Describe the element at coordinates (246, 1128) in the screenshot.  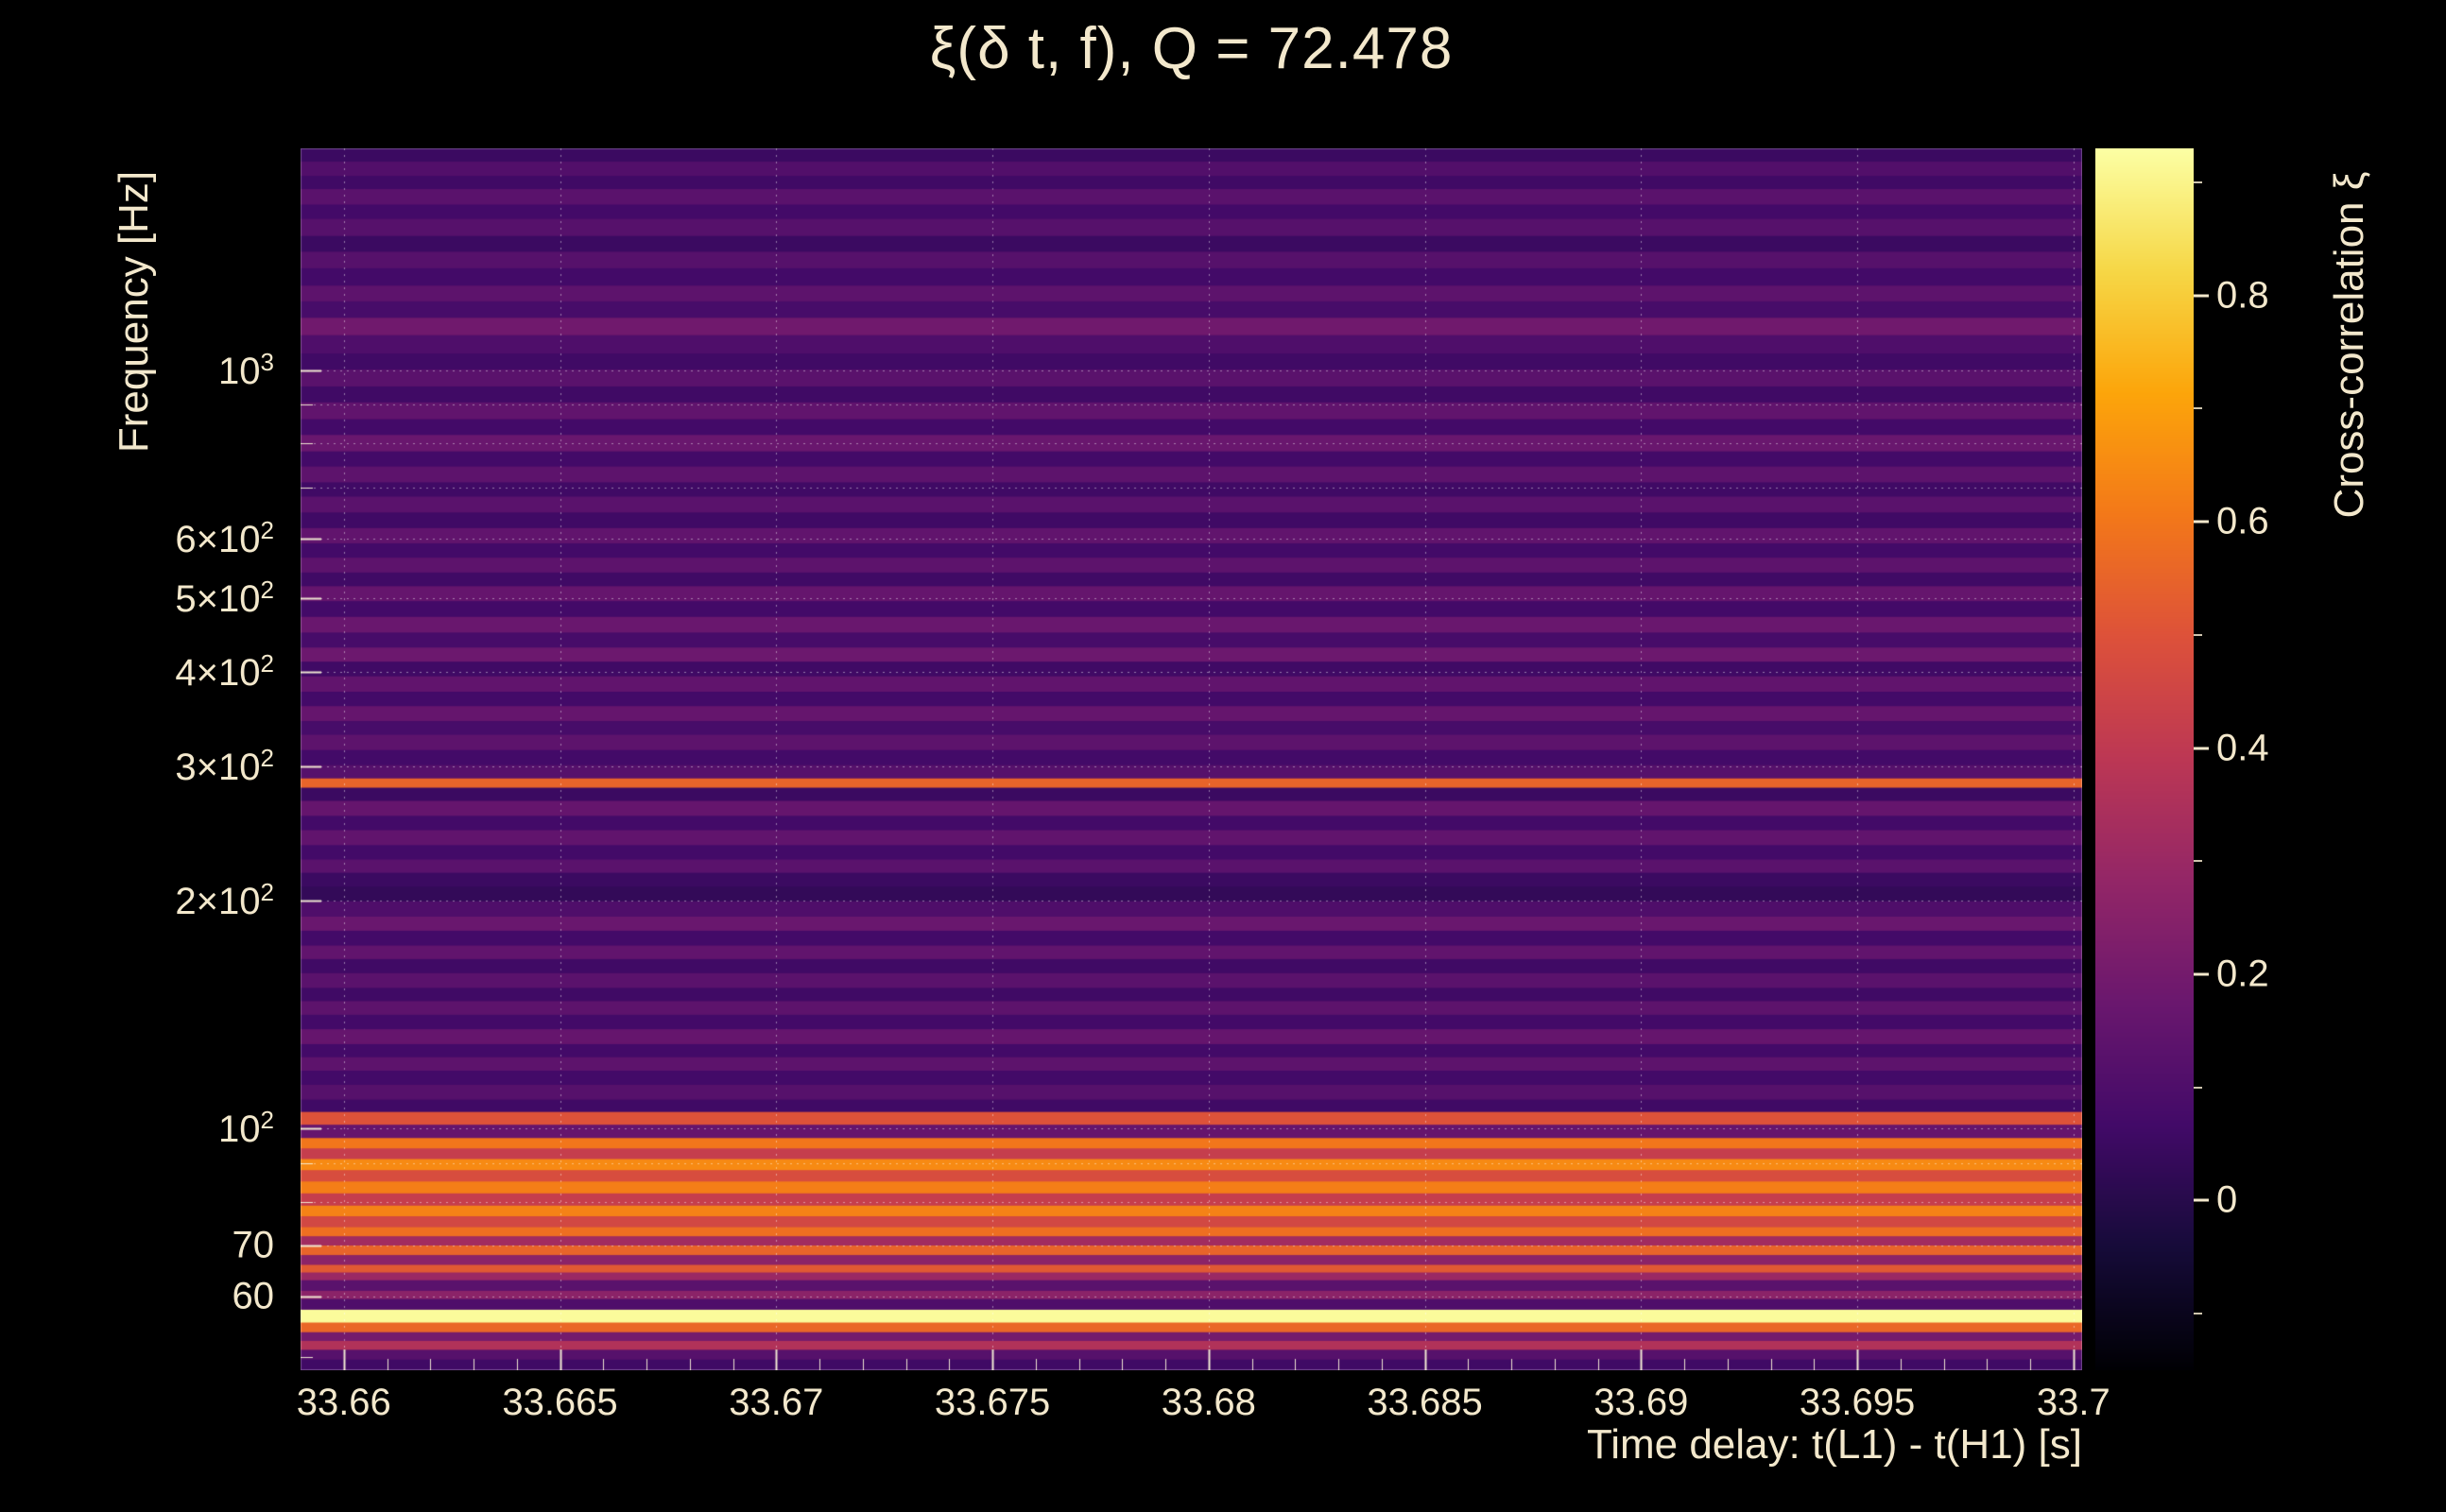
I see `y-tick-label: 10²` at that location.